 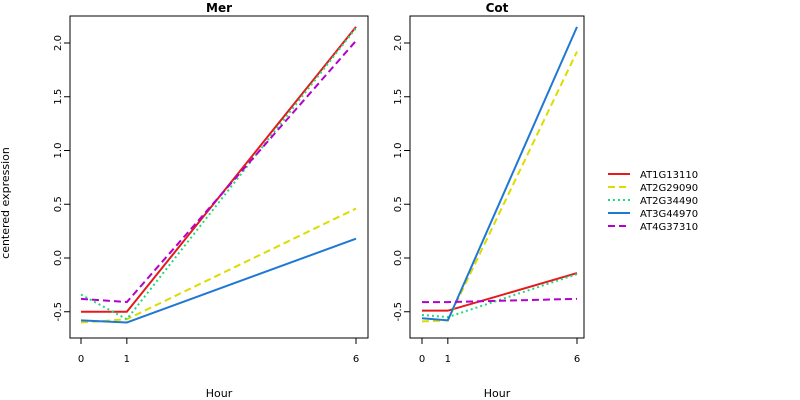 I want to click on legend-label: AT2G34490, so click(x=669, y=201).